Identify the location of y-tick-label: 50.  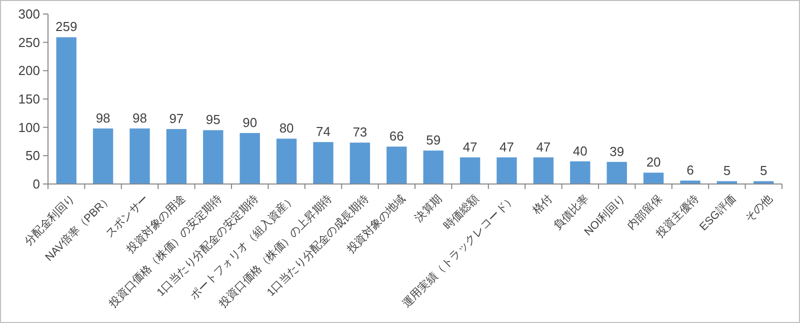
(33, 156).